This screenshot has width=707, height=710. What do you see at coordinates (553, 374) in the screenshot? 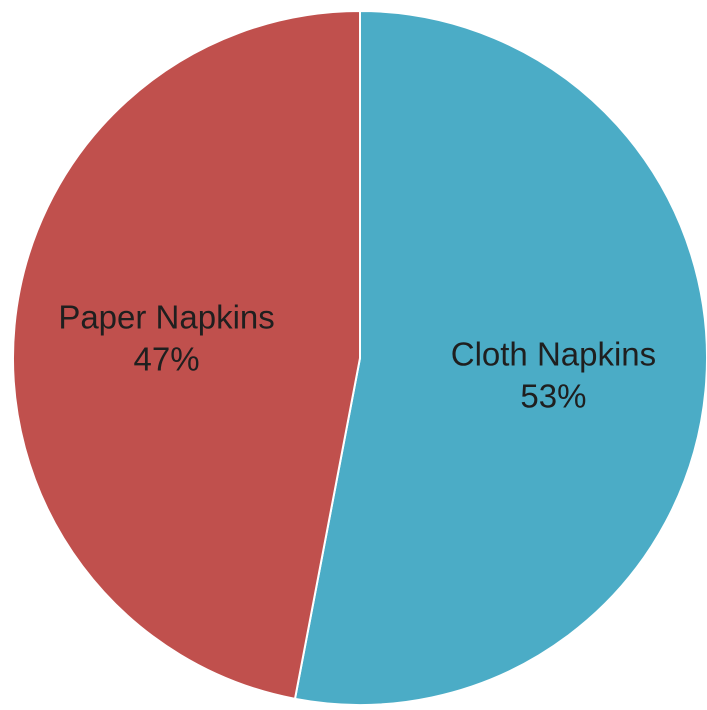
I see `pie-label-cloth-napkins: Cloth Napkins 53%` at bounding box center [553, 374].